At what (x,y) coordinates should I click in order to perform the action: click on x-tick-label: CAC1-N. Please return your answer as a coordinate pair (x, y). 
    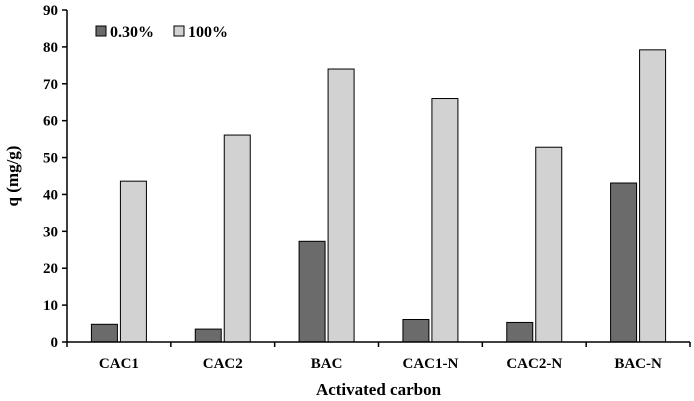
    Looking at the image, I should click on (431, 364).